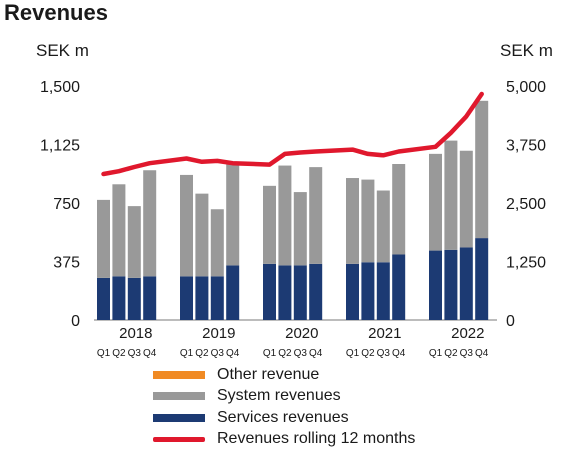  I want to click on legend-swatch-rolling, so click(179, 439).